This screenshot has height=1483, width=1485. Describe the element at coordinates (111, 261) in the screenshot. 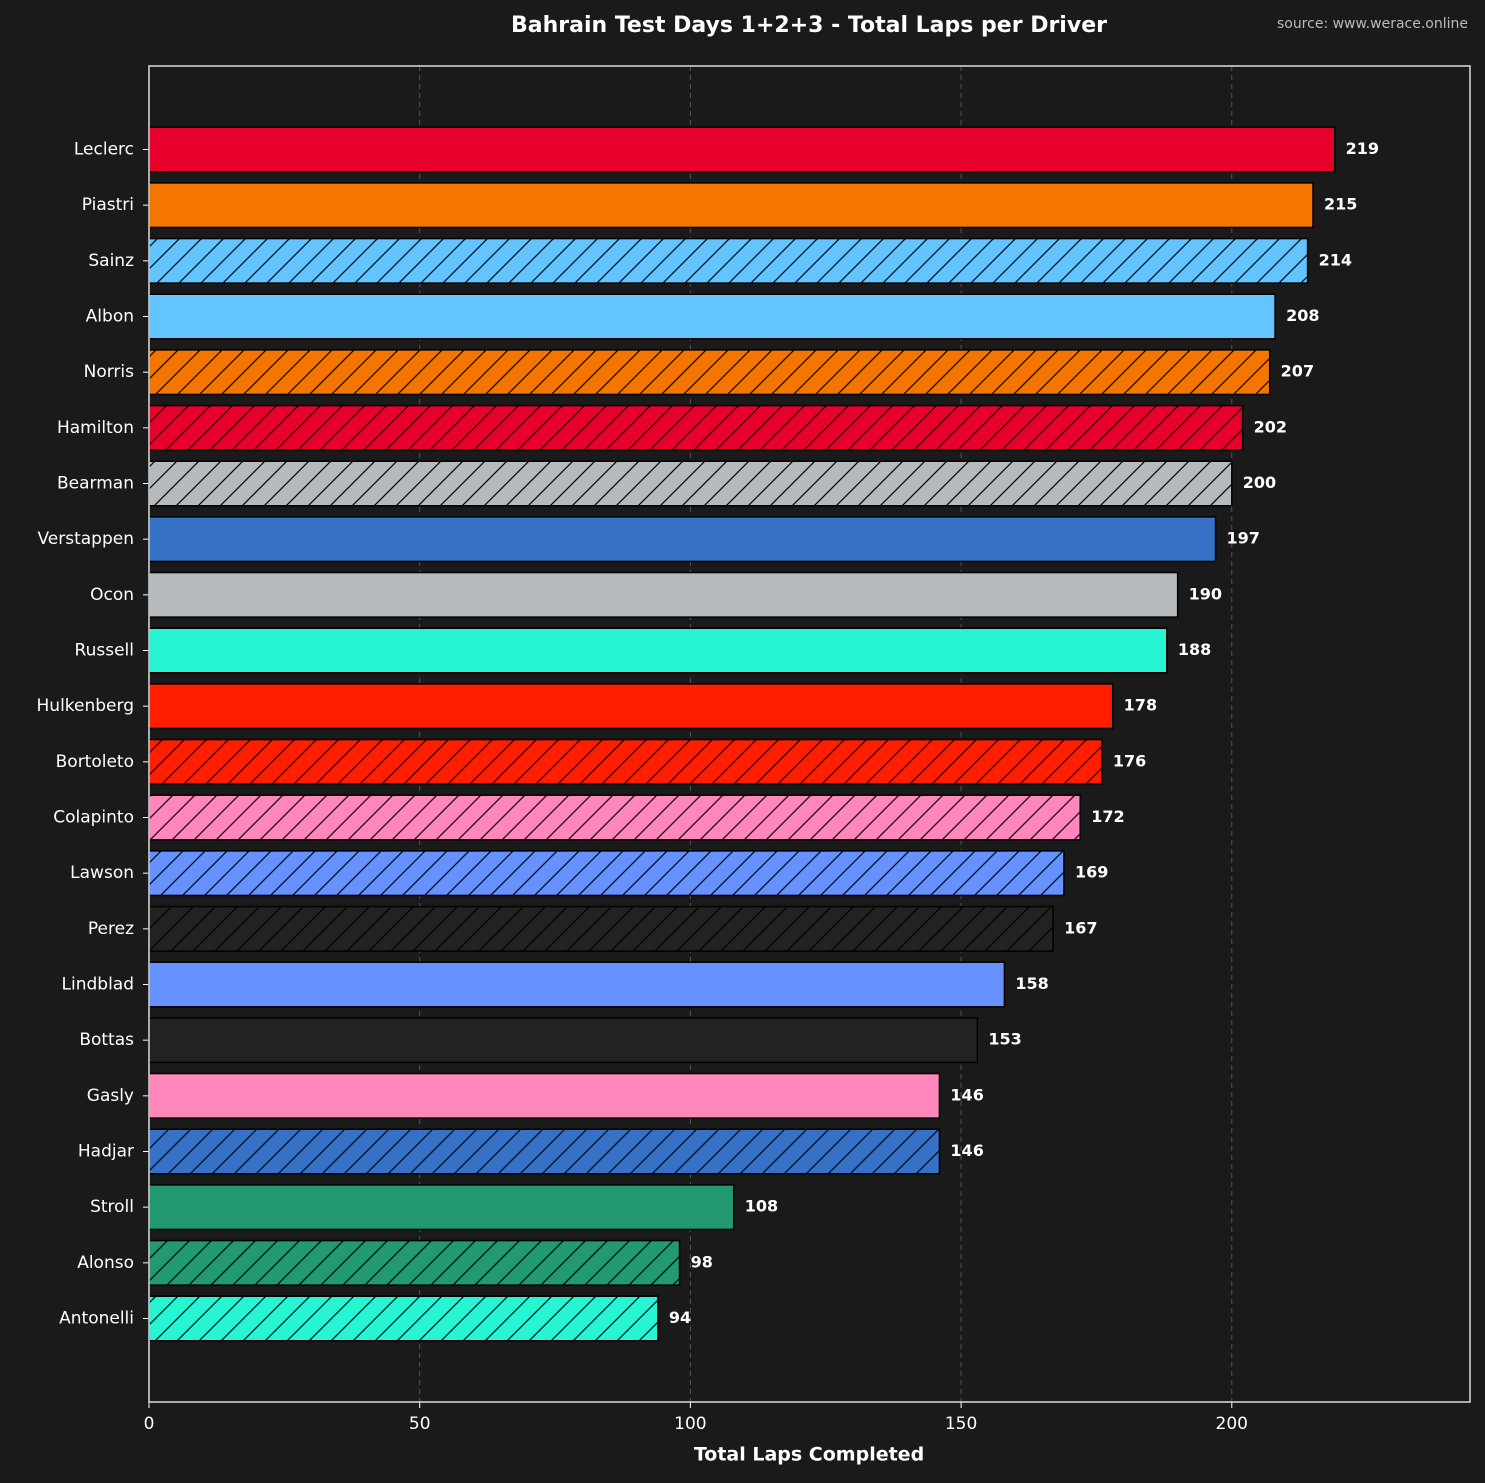

I see `y-tick-label: Sainz` at that location.